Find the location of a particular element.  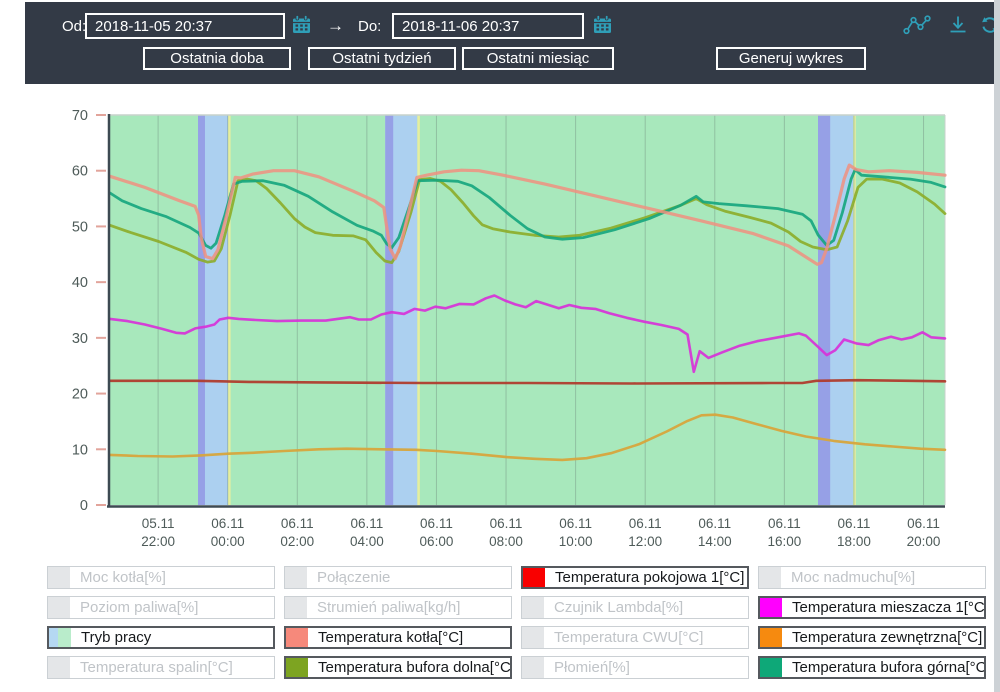

legend-label: Temperatura bufora dolna[°C] is located at coordinates (415, 667).